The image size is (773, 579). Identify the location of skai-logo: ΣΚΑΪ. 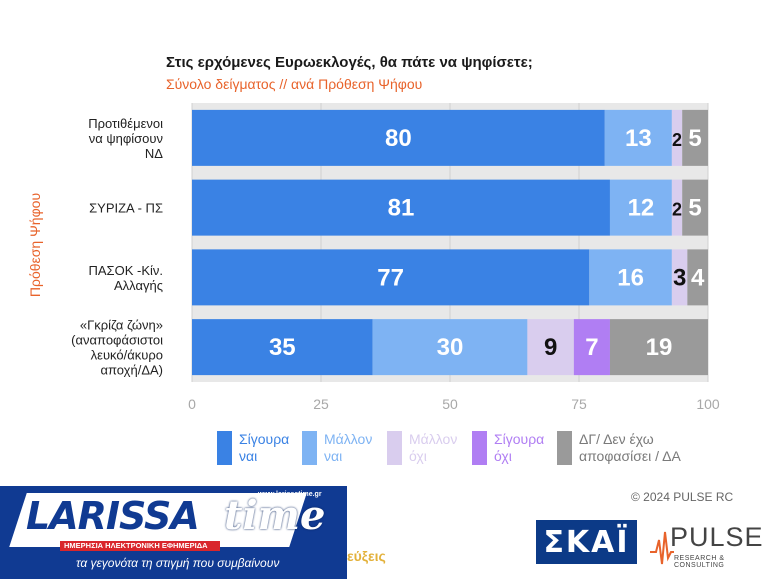
(586, 542).